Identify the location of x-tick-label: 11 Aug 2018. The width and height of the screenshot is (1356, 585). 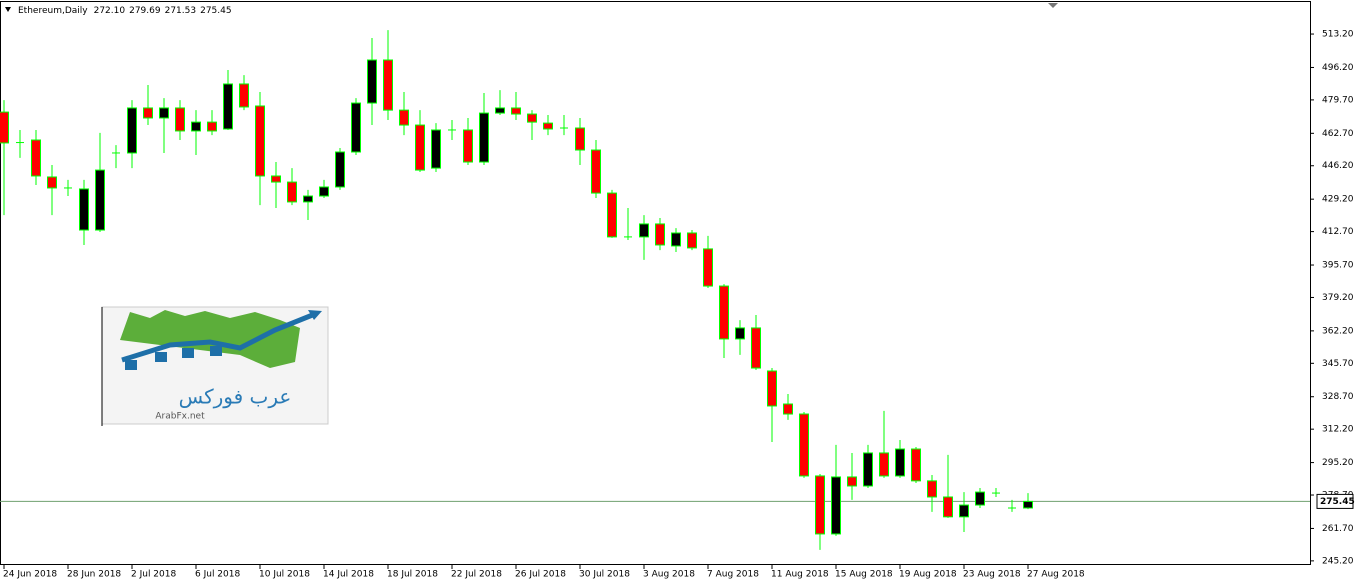
(800, 575).